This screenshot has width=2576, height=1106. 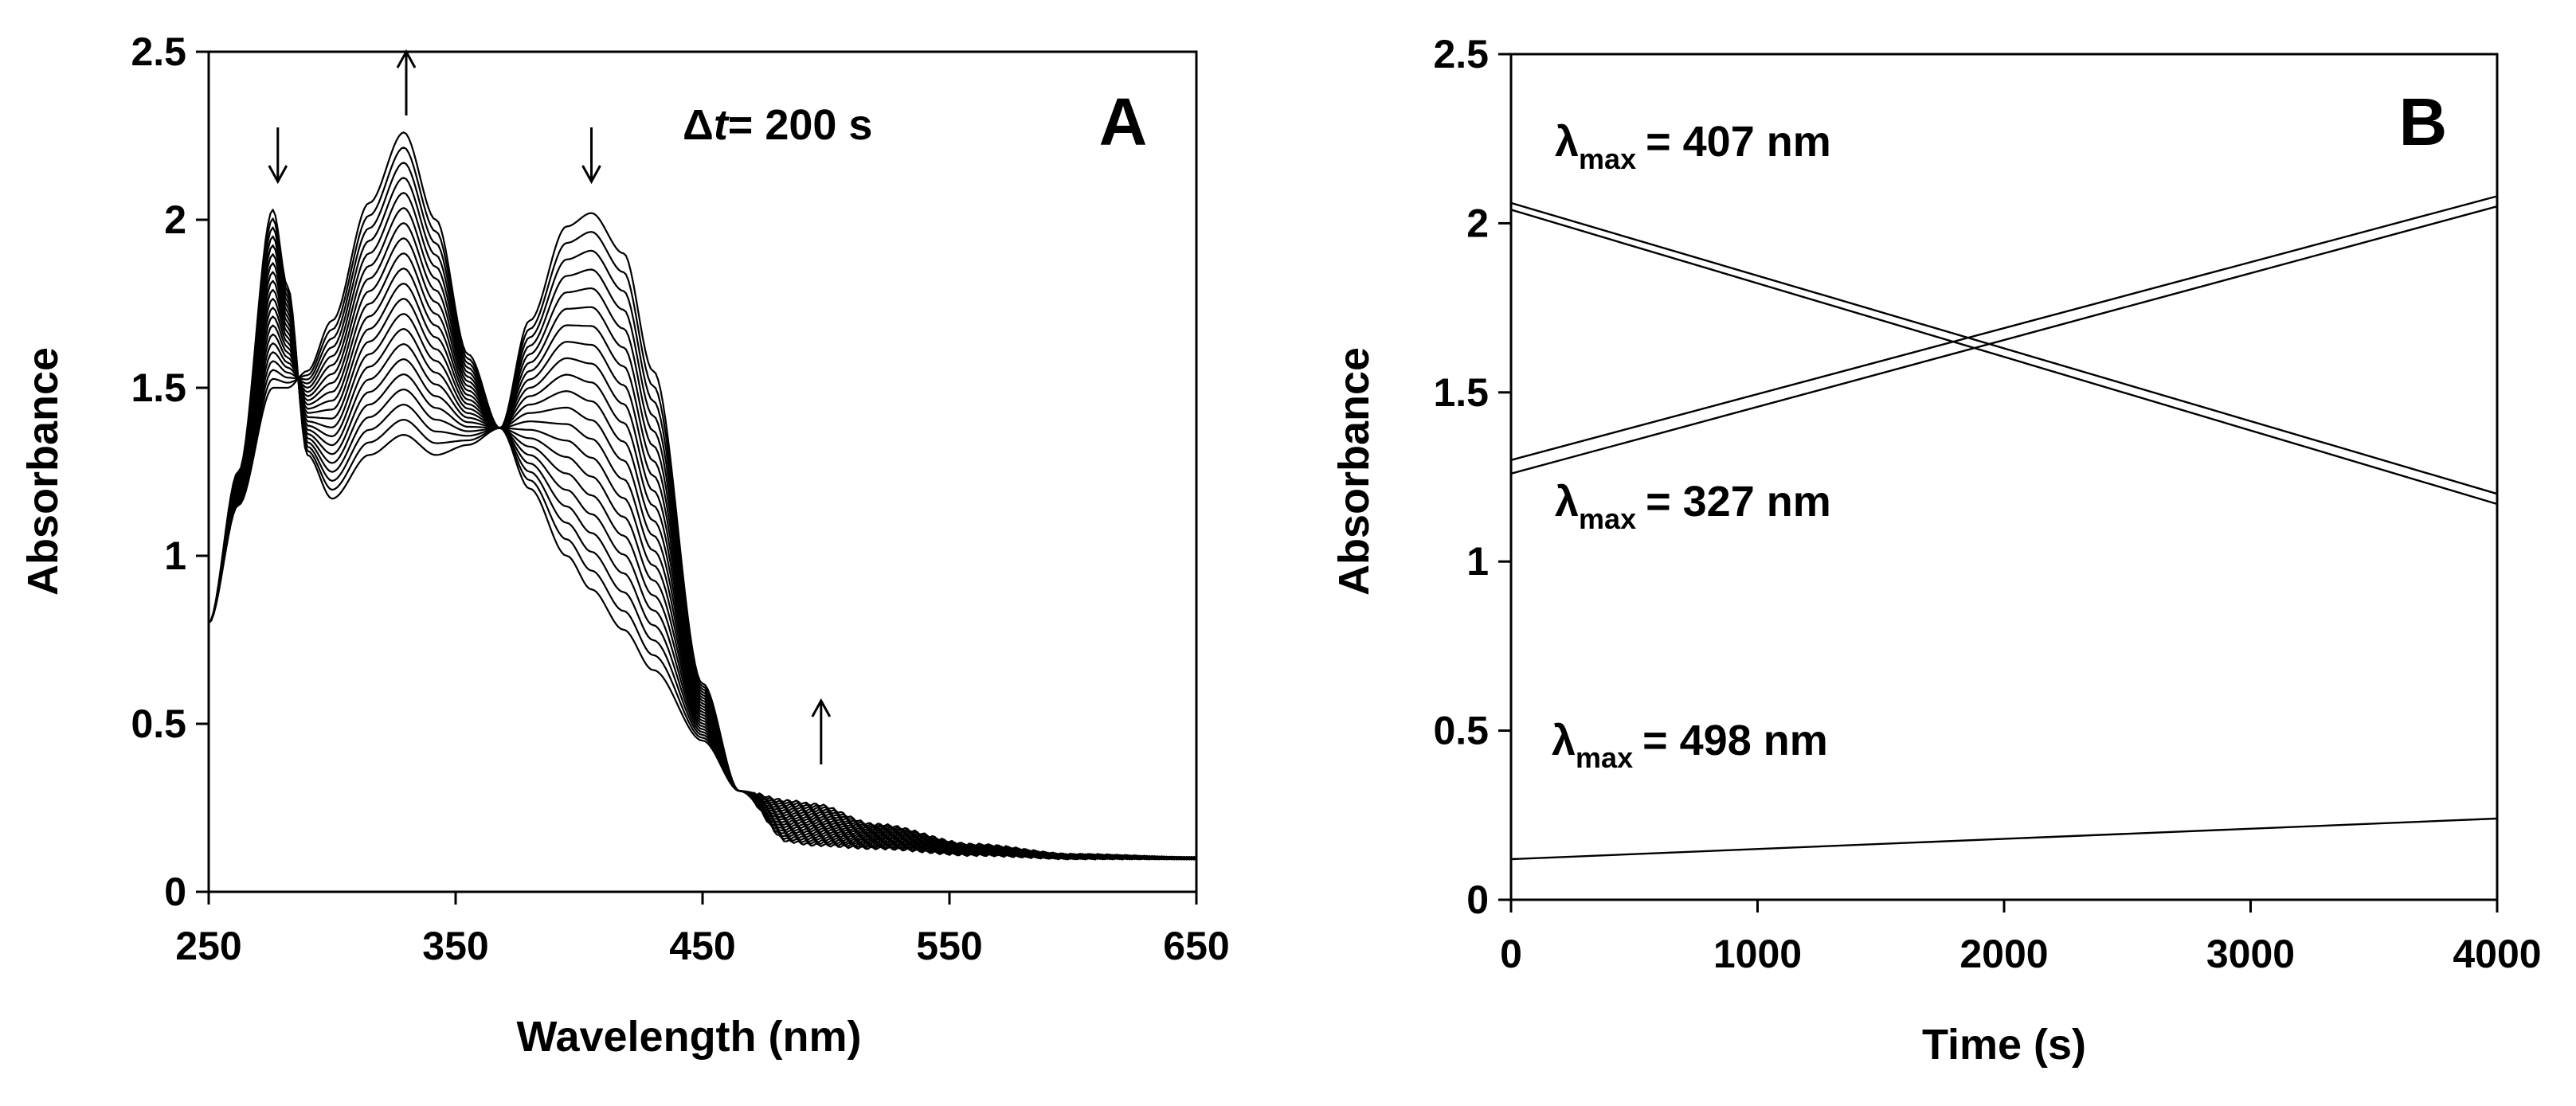 What do you see at coordinates (1511, 954) in the screenshot?
I see `x-tick-label: 0` at bounding box center [1511, 954].